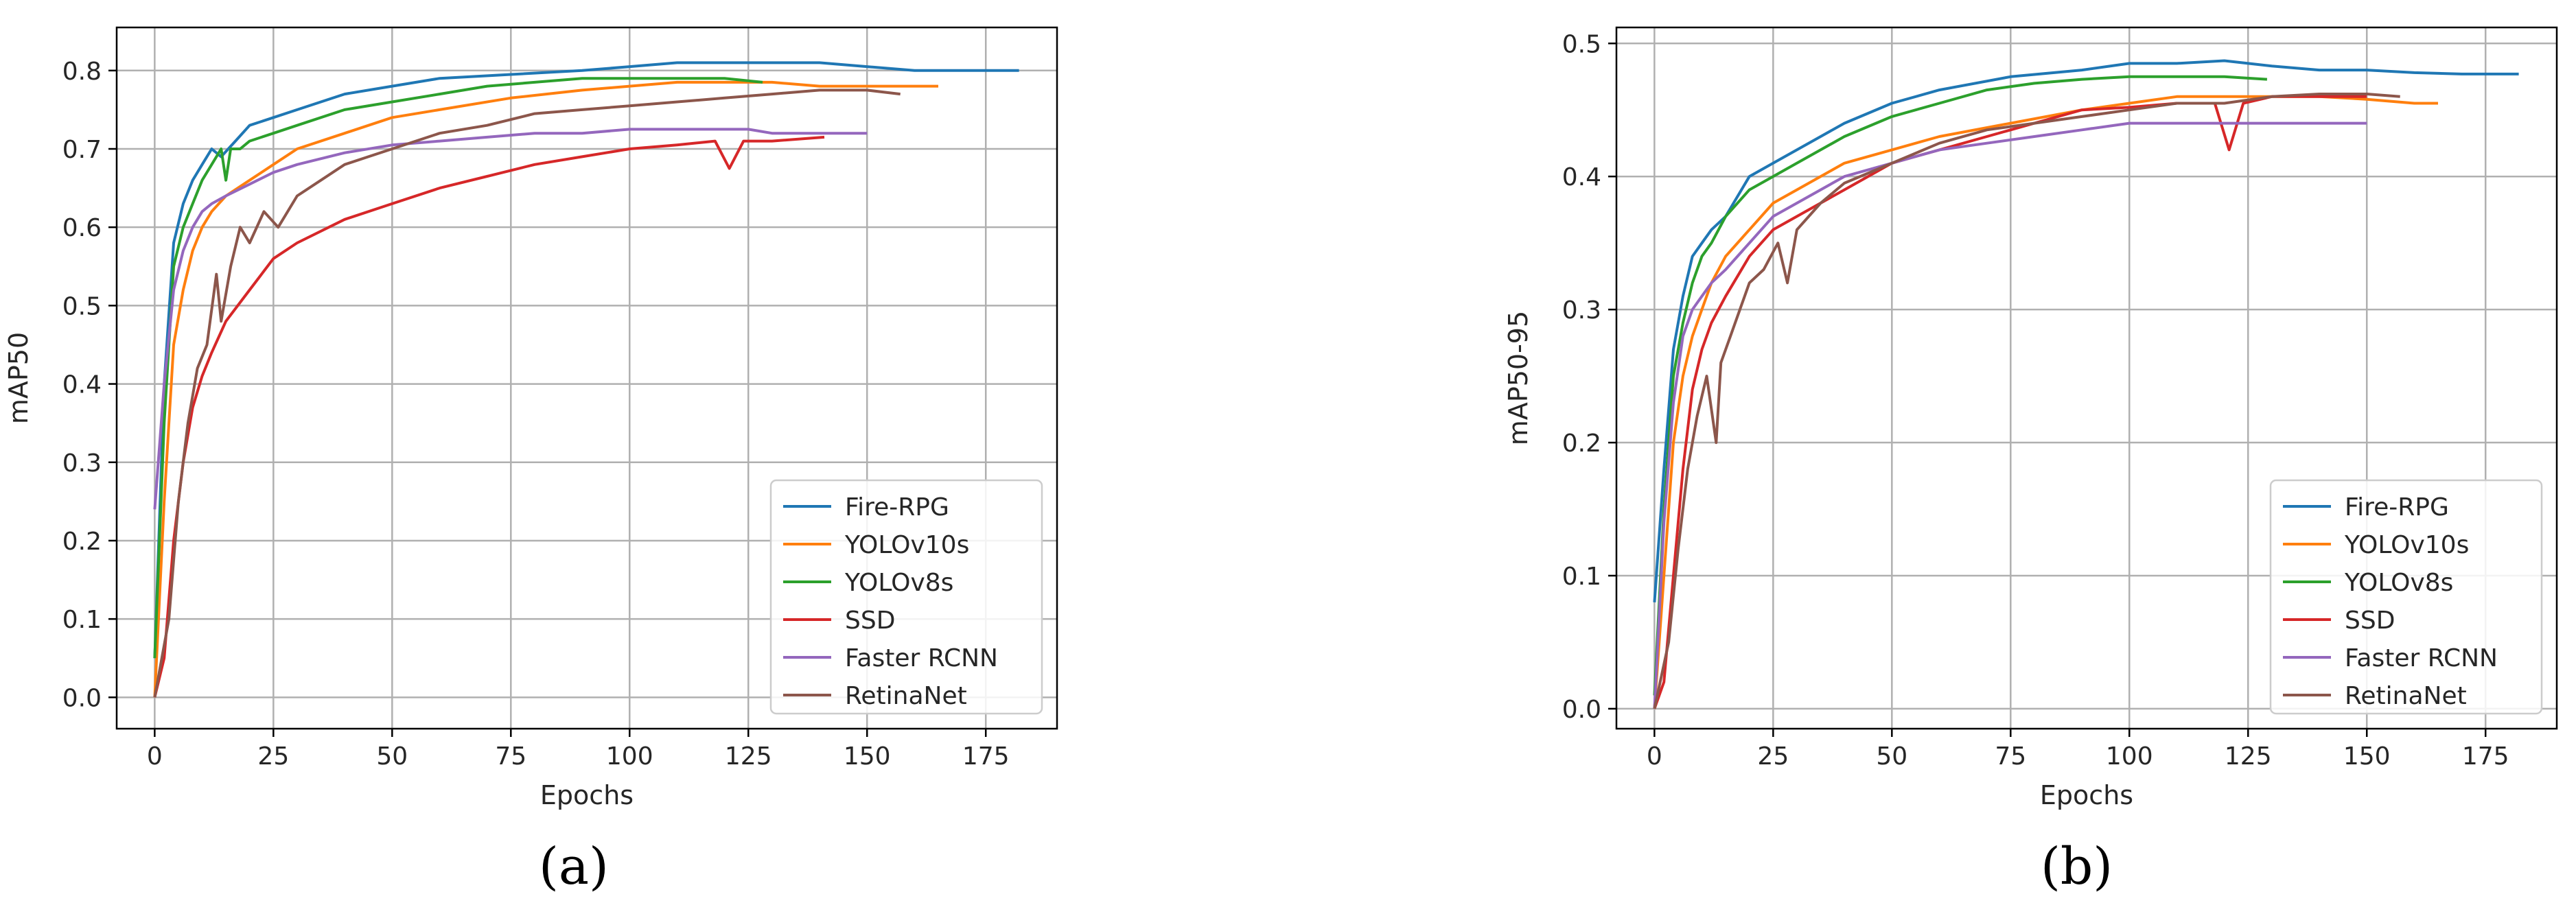 This screenshot has width=2576, height=916. I want to click on y-axis-label: mAP50-95, so click(1518, 378).